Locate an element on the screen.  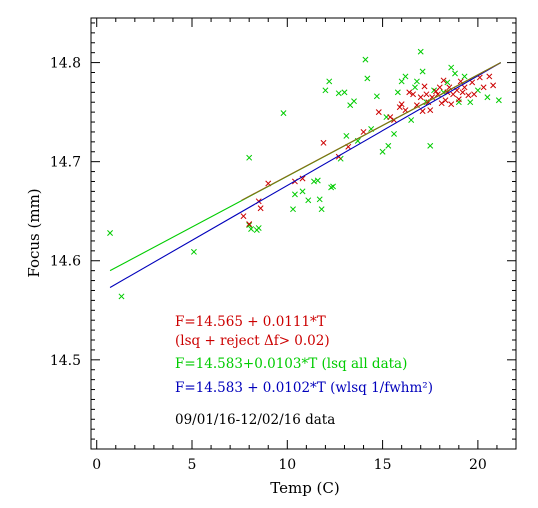
y-tick-label: 14.8 is located at coordinates (65, 64).